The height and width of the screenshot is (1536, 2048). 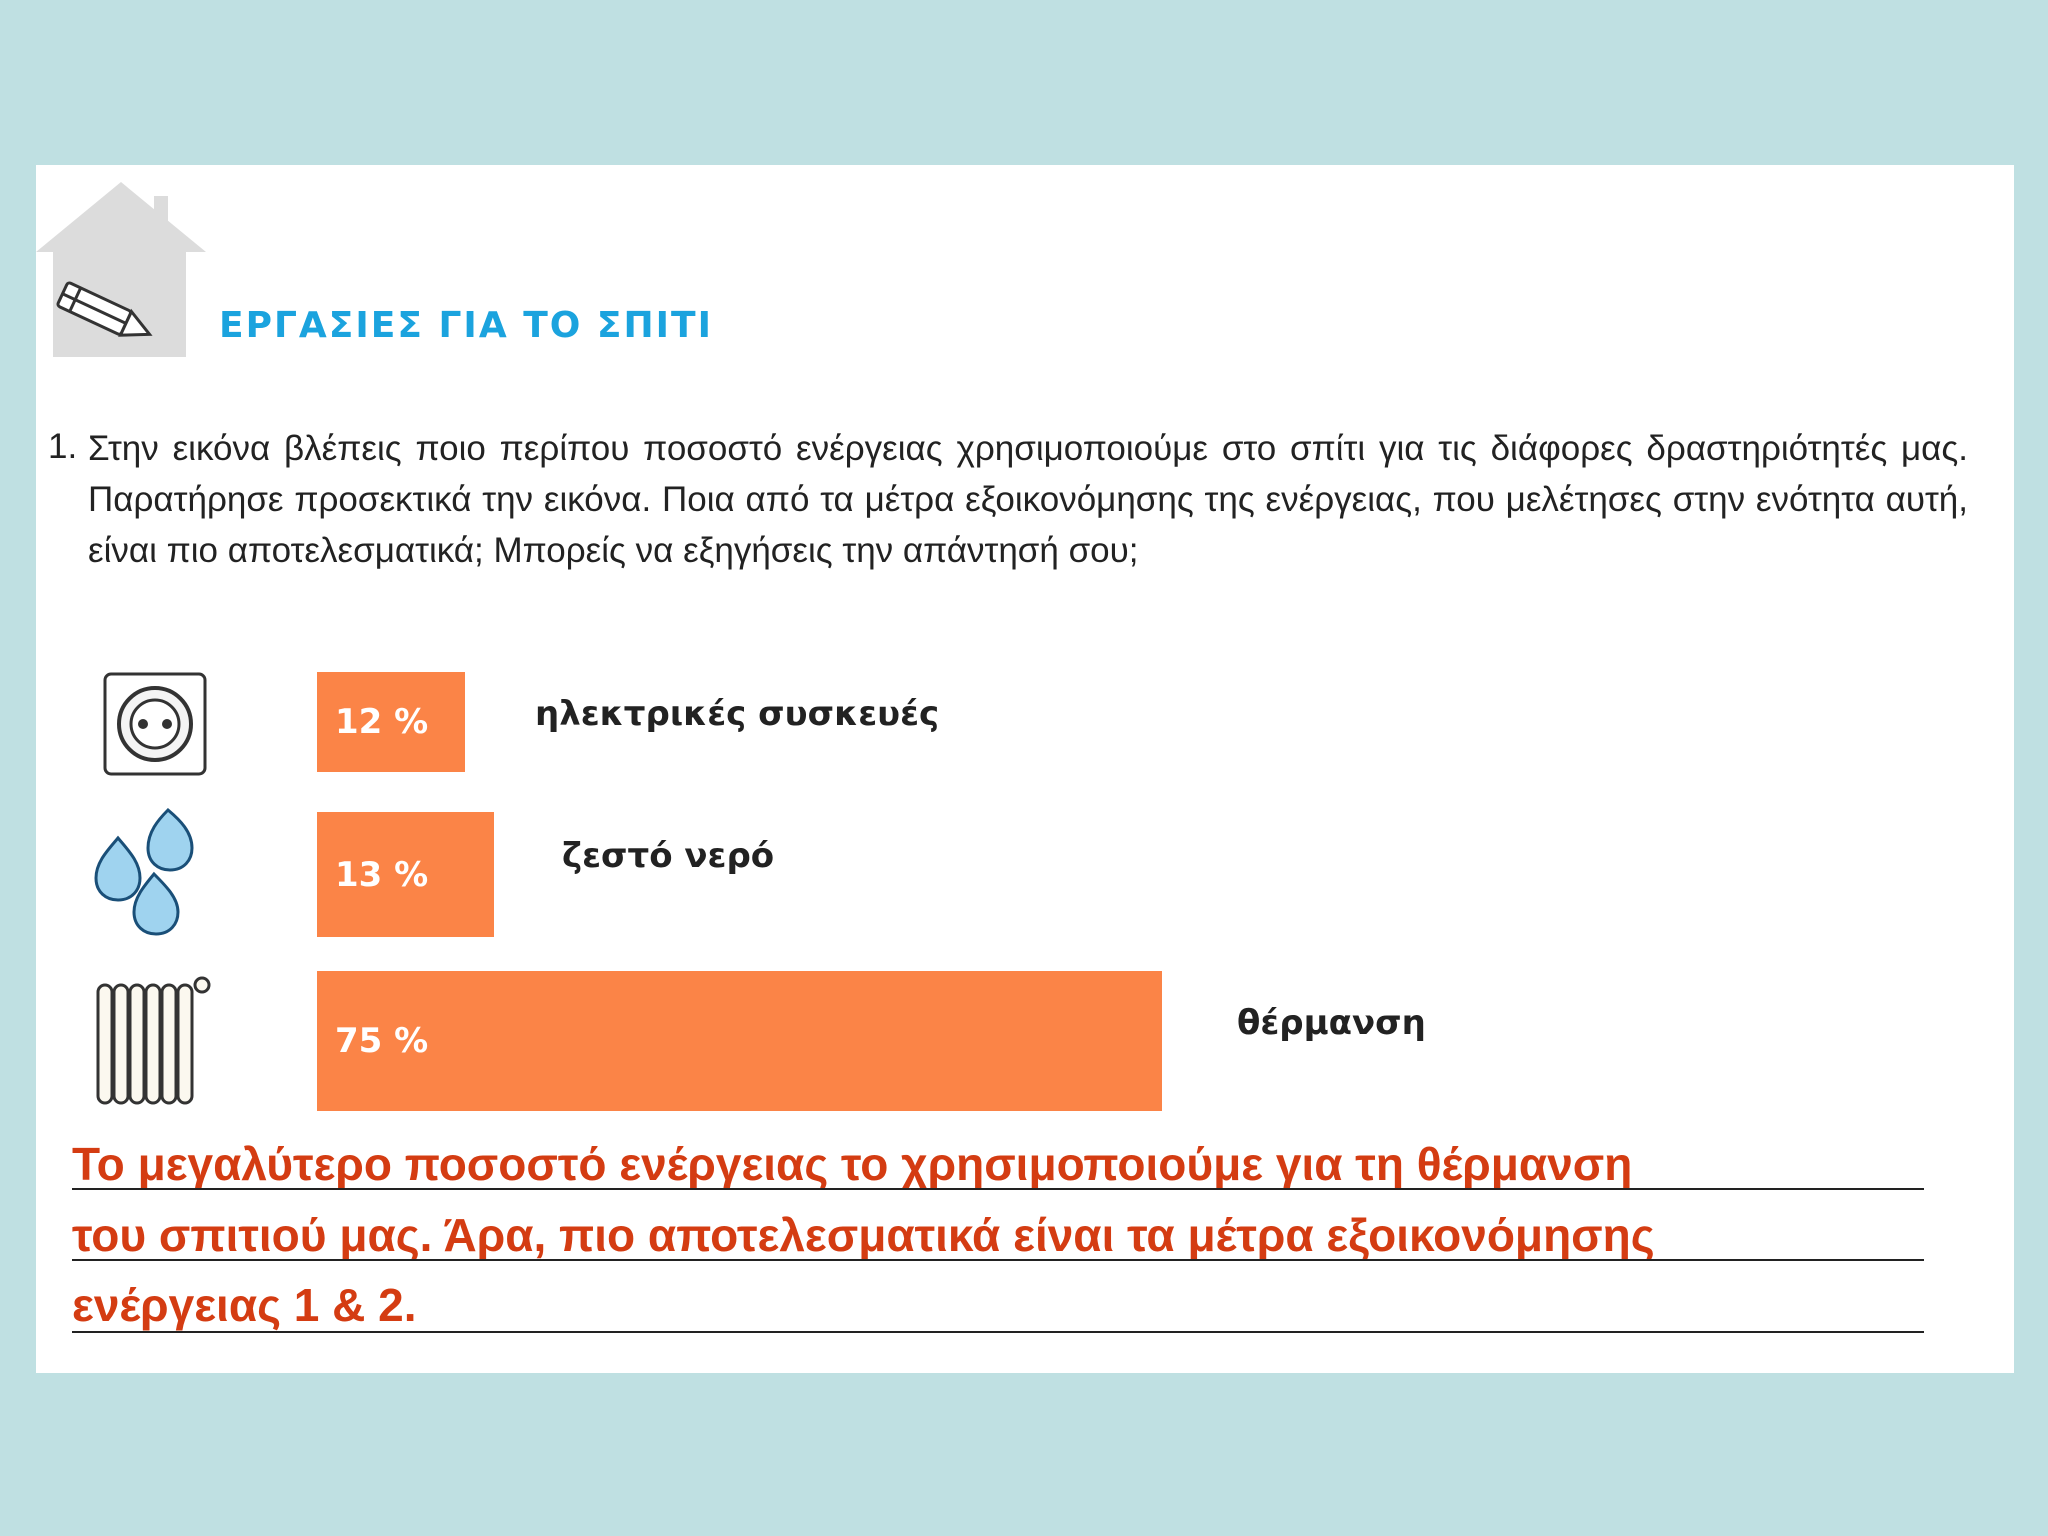 What do you see at coordinates (121, 269) in the screenshot?
I see `house-pencil-icon` at bounding box center [121, 269].